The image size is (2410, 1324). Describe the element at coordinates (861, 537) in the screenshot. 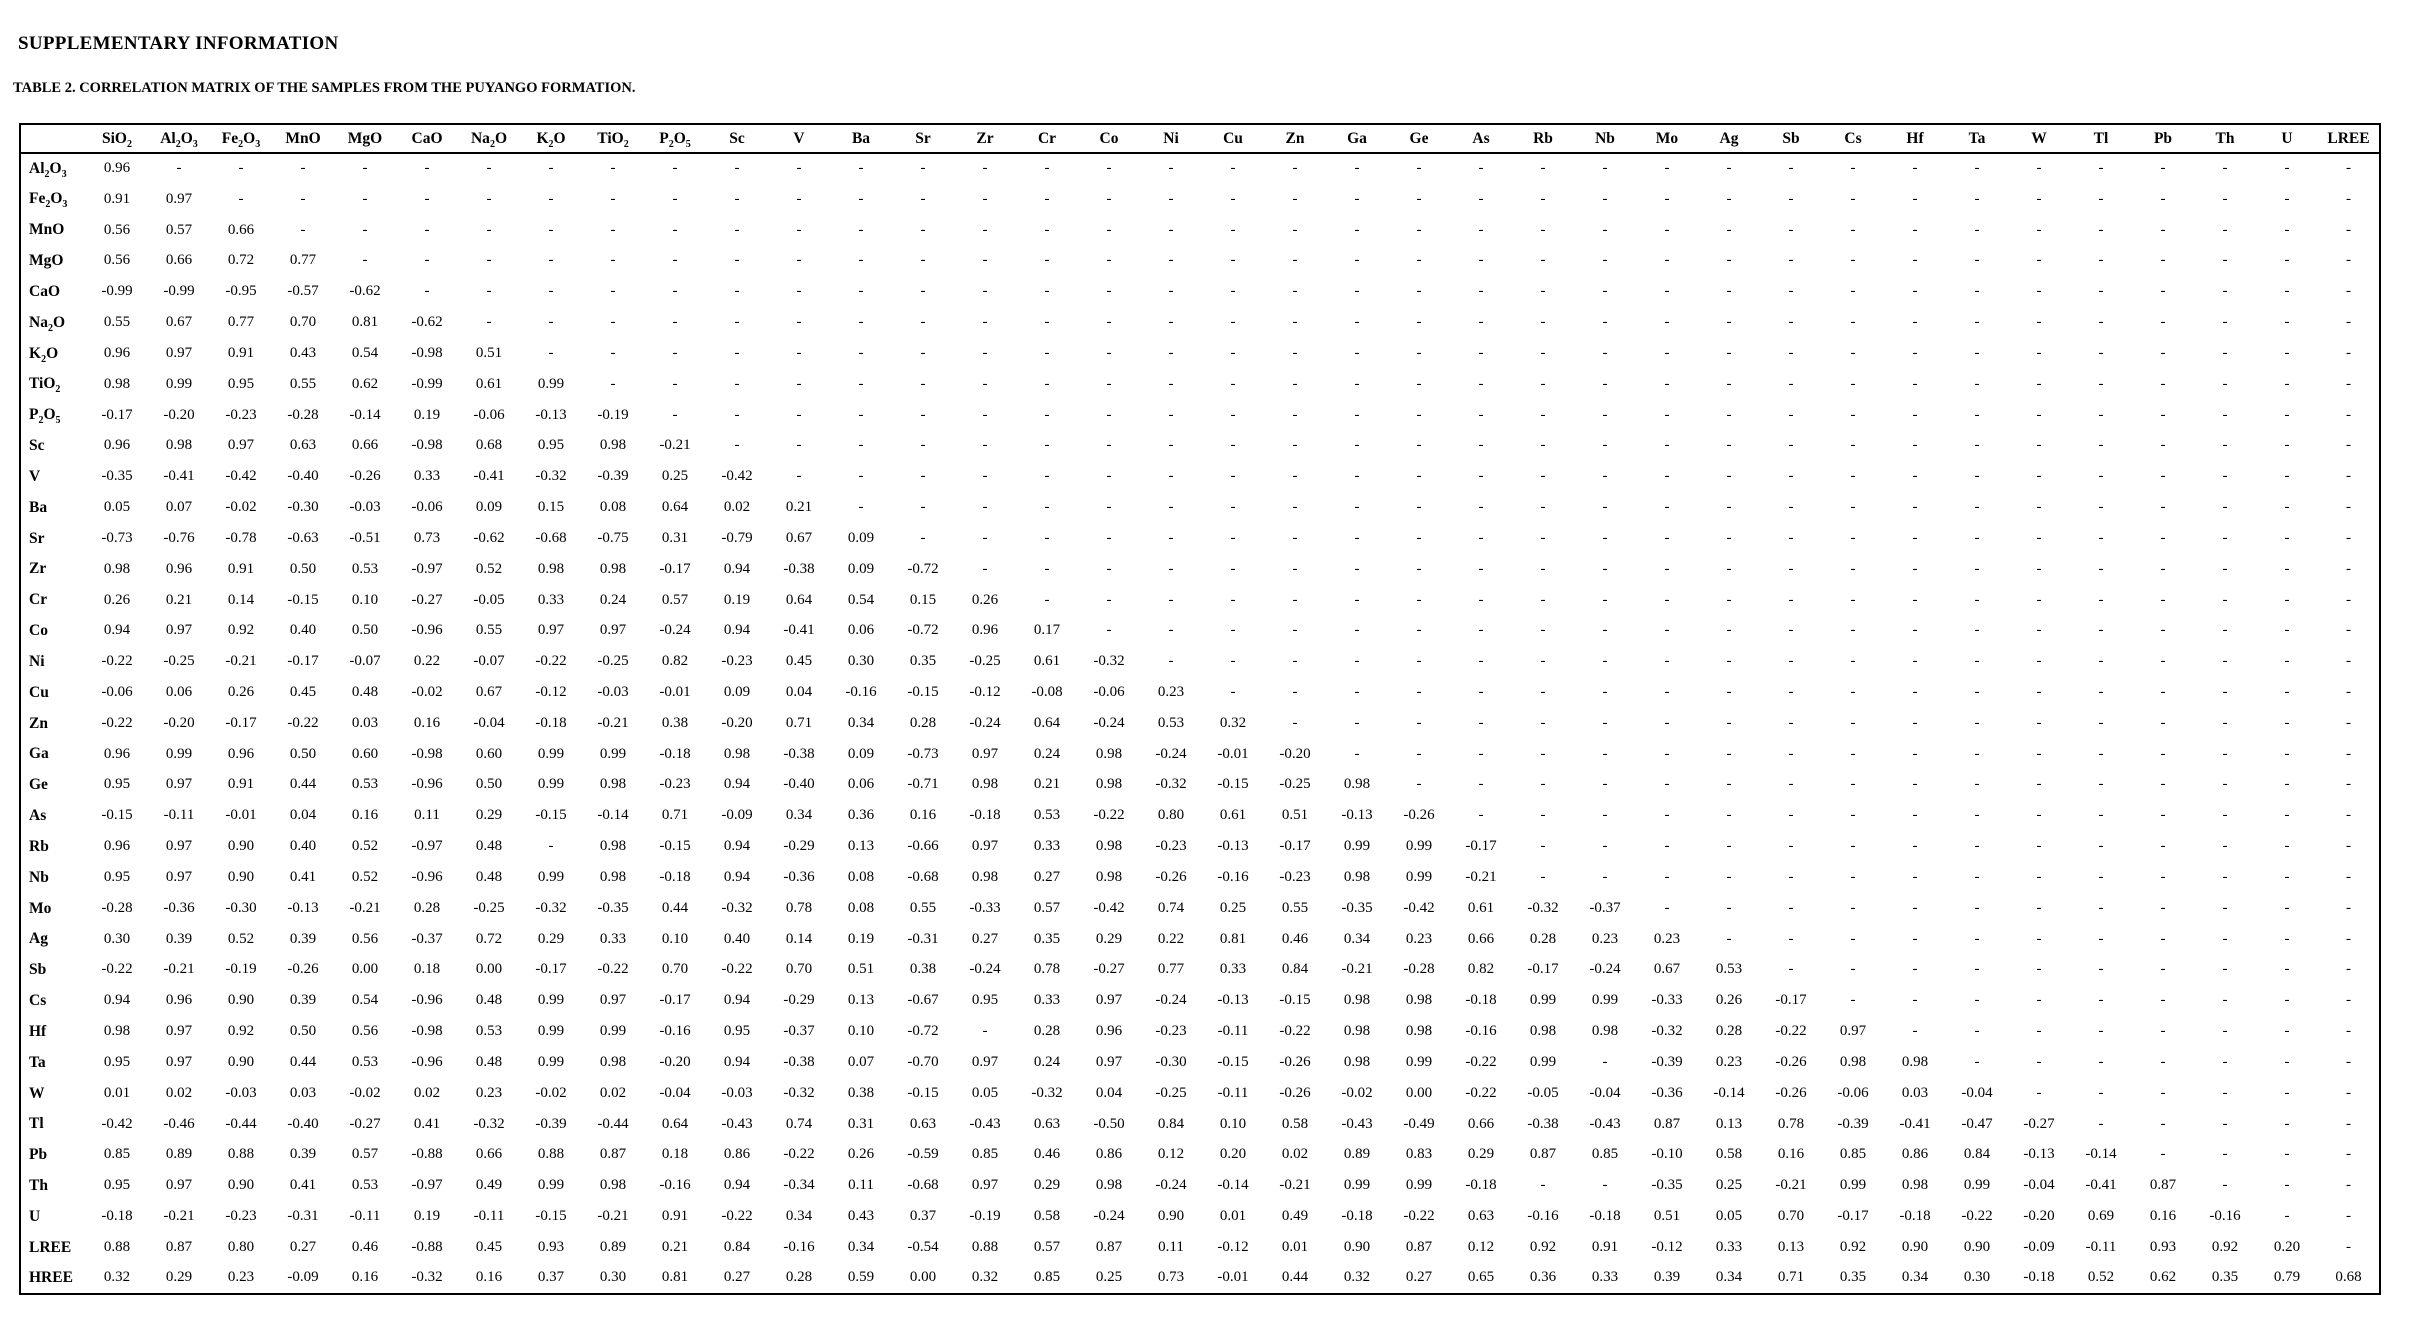

I see `table-cell: 0.09` at that location.